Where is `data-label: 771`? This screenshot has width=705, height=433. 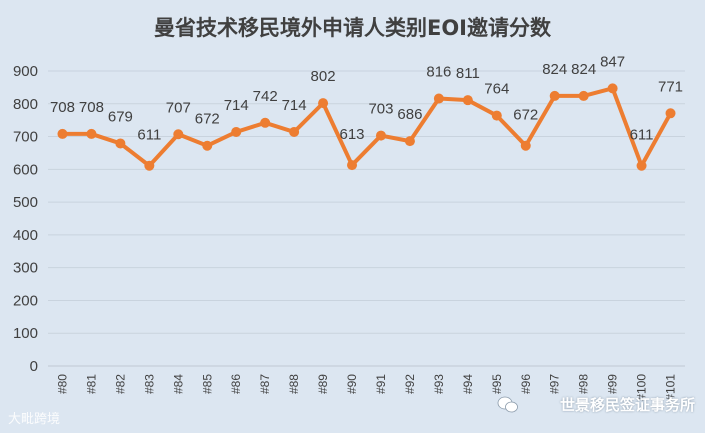
data-label: 771 is located at coordinates (670, 86).